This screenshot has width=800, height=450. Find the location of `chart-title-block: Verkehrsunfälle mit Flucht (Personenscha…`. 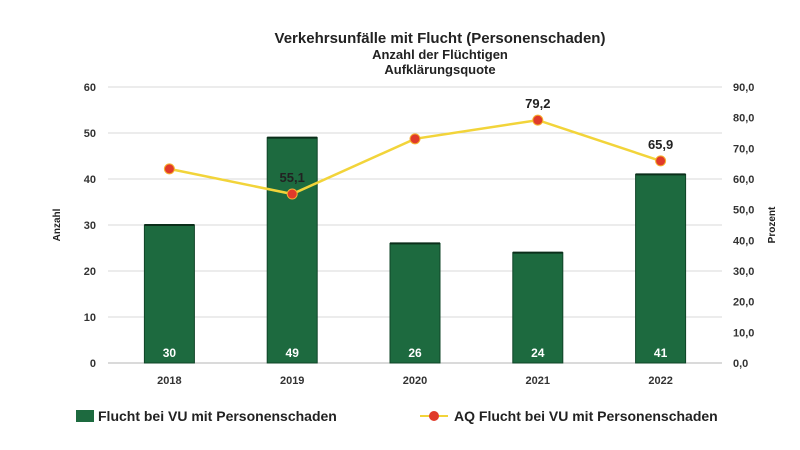

chart-title-block: Verkehrsunfälle mit Flucht (Personenscha… is located at coordinates (400, 53).